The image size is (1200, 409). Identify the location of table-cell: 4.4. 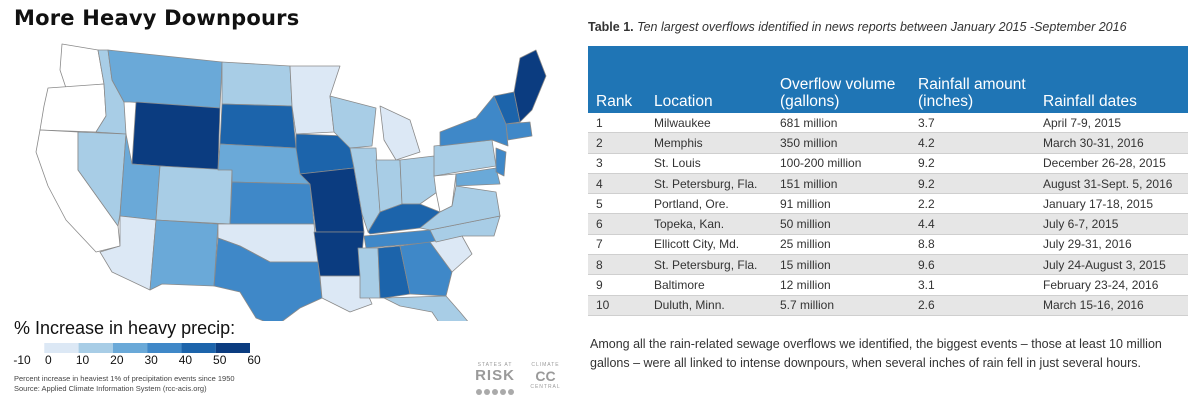
(926, 224).